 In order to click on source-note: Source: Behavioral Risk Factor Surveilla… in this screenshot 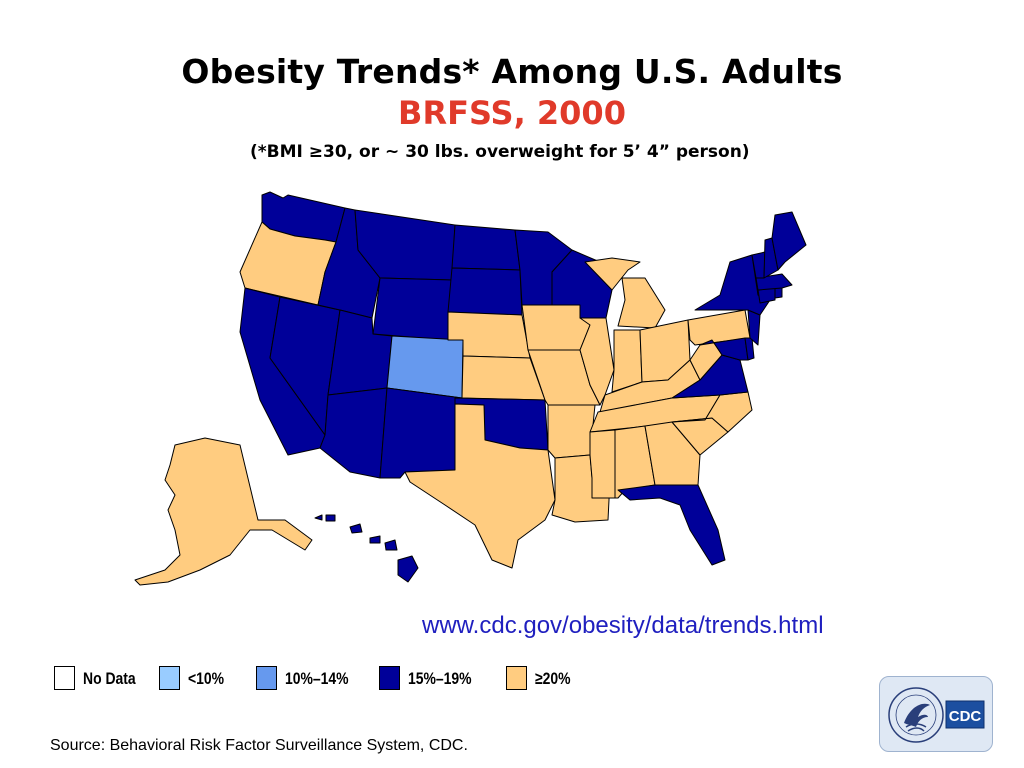, I will do `click(259, 745)`.